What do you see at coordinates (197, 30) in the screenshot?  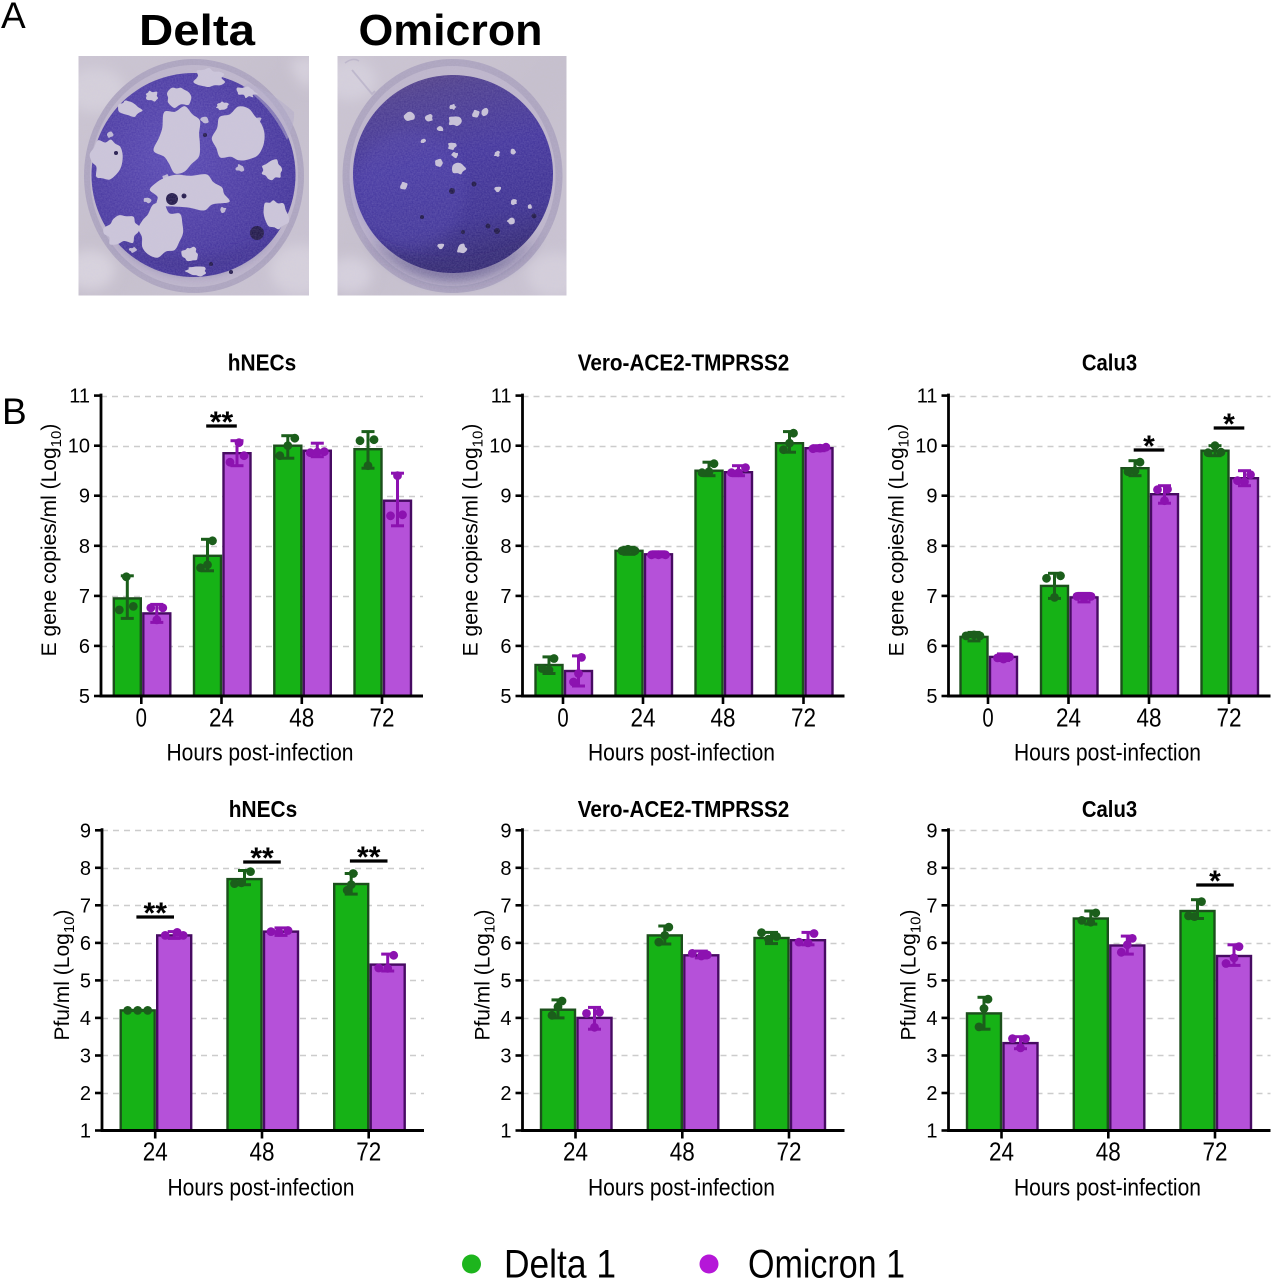 I see `svg-text: Delta` at bounding box center [197, 30].